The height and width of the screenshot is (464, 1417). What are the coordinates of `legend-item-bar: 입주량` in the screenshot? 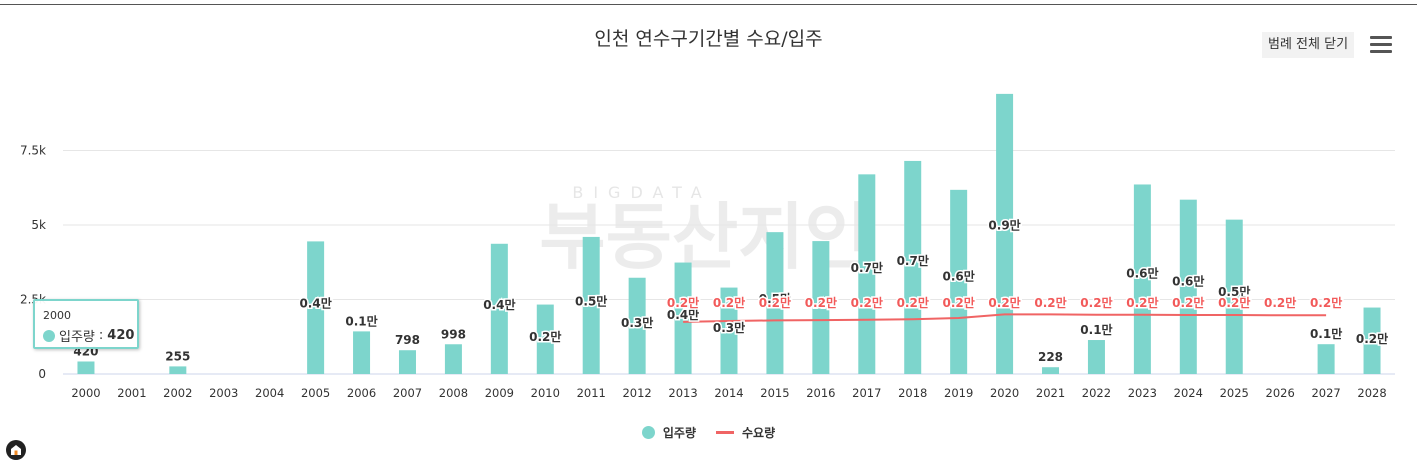 It's located at (668, 432).